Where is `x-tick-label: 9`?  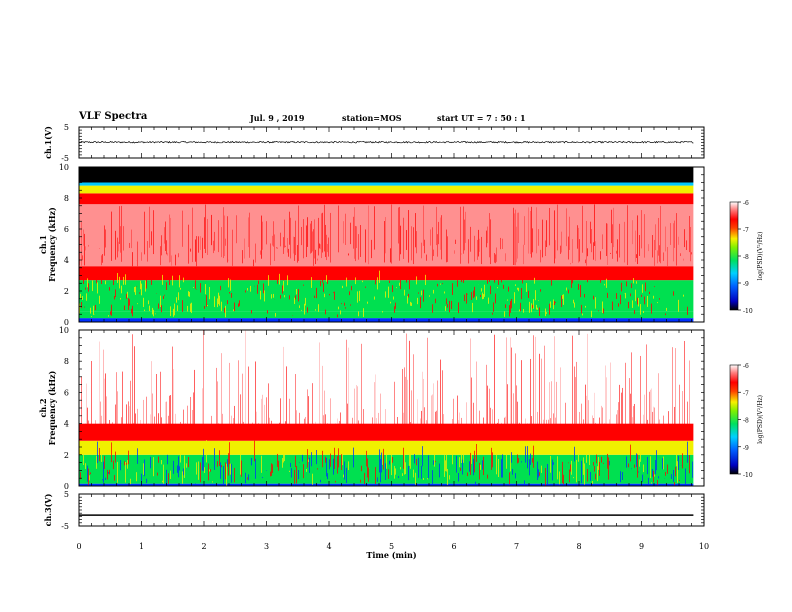 x-tick-label: 9 is located at coordinates (641, 546).